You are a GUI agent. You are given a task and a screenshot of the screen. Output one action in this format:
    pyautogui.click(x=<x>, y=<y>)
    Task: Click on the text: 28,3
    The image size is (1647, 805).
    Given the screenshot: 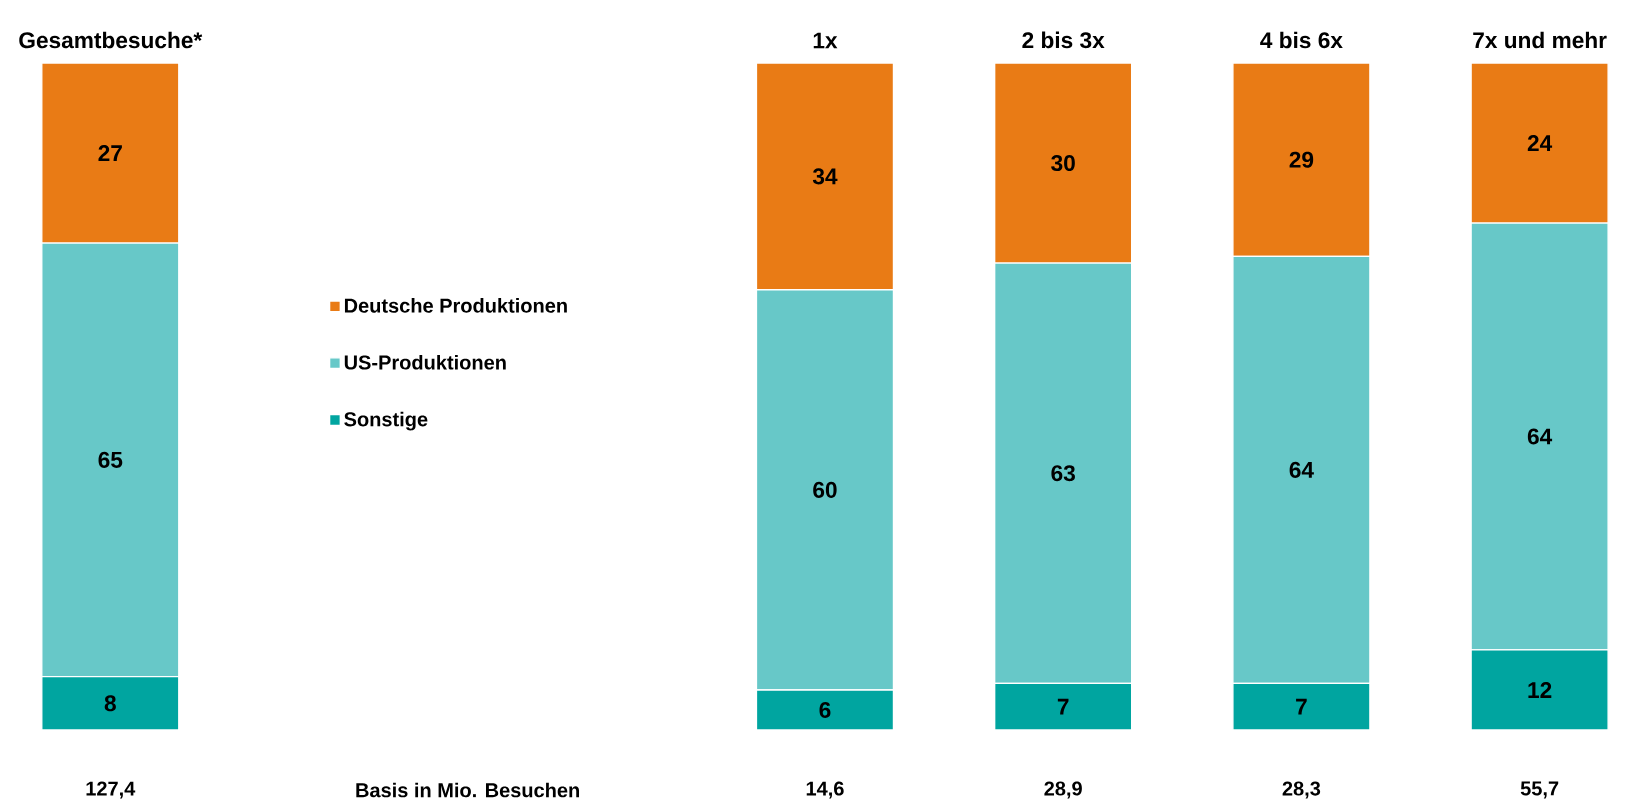 What is the action you would take?
    pyautogui.click(x=1301, y=790)
    